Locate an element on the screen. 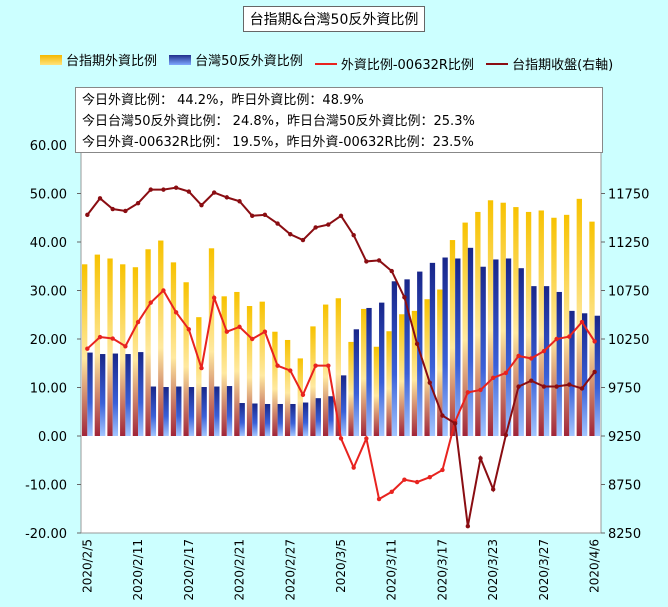 Image resolution: width=668 pixels, height=607 pixels. x-tick-label: 2020/2/17 is located at coordinates (189, 570).